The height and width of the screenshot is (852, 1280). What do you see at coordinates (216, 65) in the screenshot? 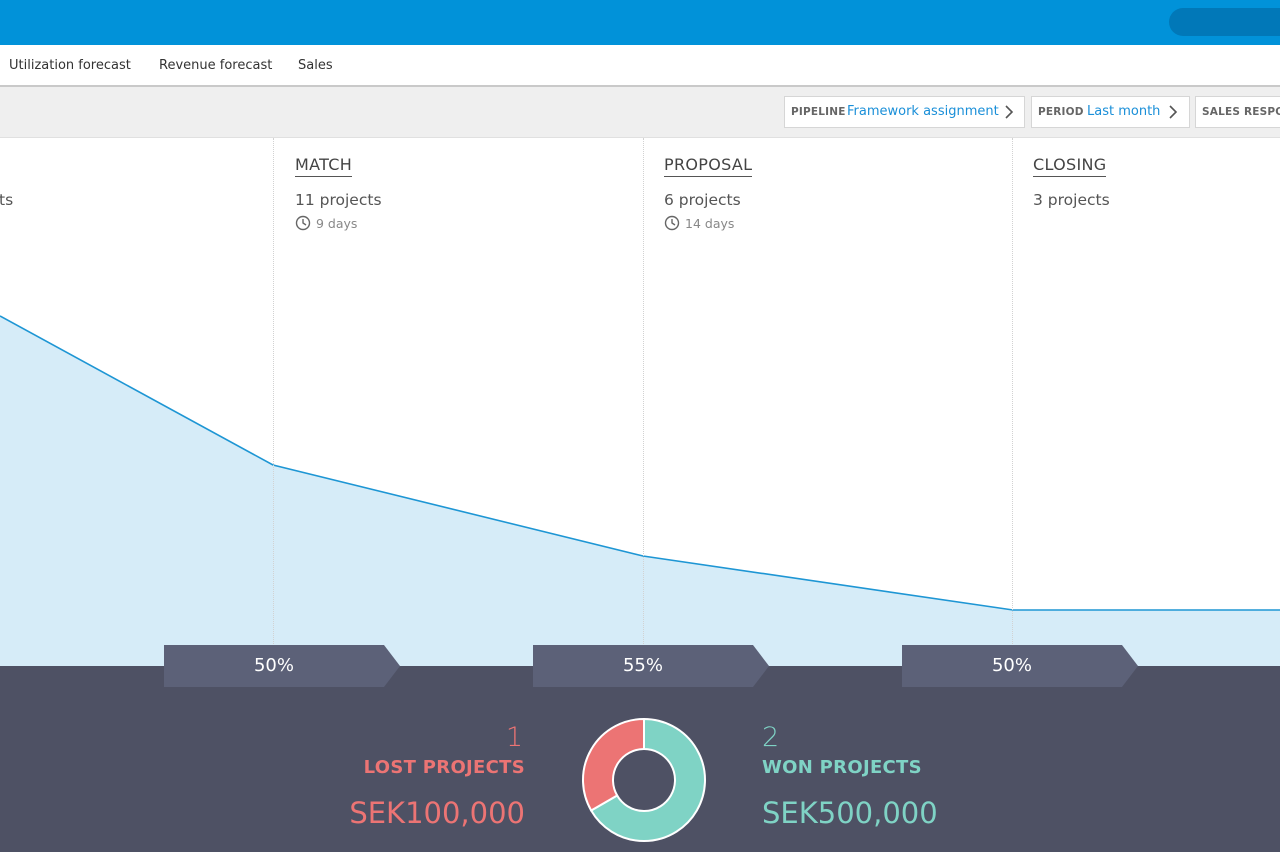
I see `tab-revenue-forecast: Revenue forecast` at bounding box center [216, 65].